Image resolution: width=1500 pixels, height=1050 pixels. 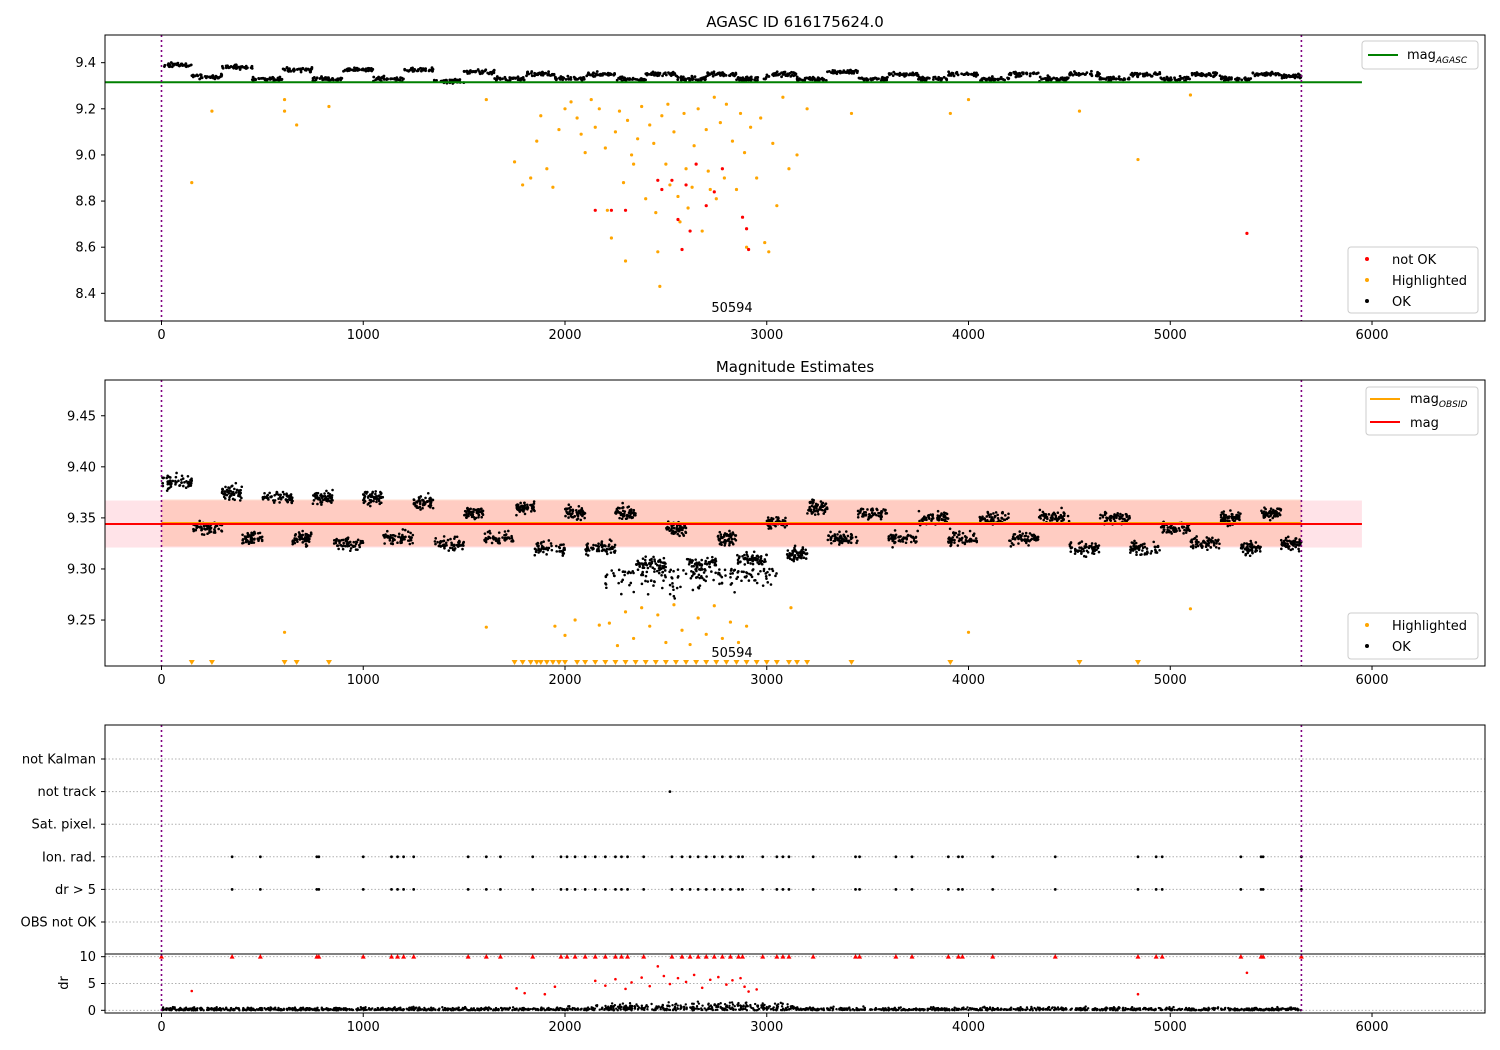 What do you see at coordinates (81, 621) in the screenshot?
I see `y-tick-label: 9.25` at bounding box center [81, 621].